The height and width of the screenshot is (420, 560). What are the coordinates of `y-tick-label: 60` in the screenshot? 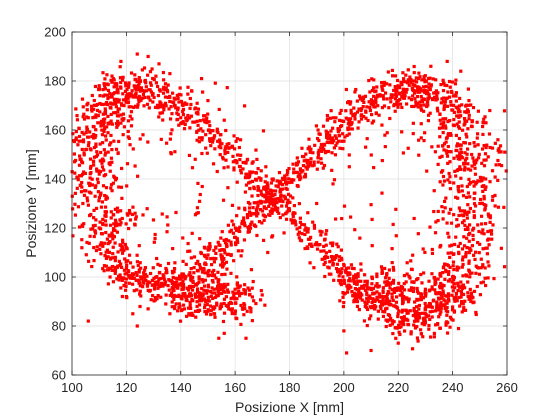 It's located at (59, 375).